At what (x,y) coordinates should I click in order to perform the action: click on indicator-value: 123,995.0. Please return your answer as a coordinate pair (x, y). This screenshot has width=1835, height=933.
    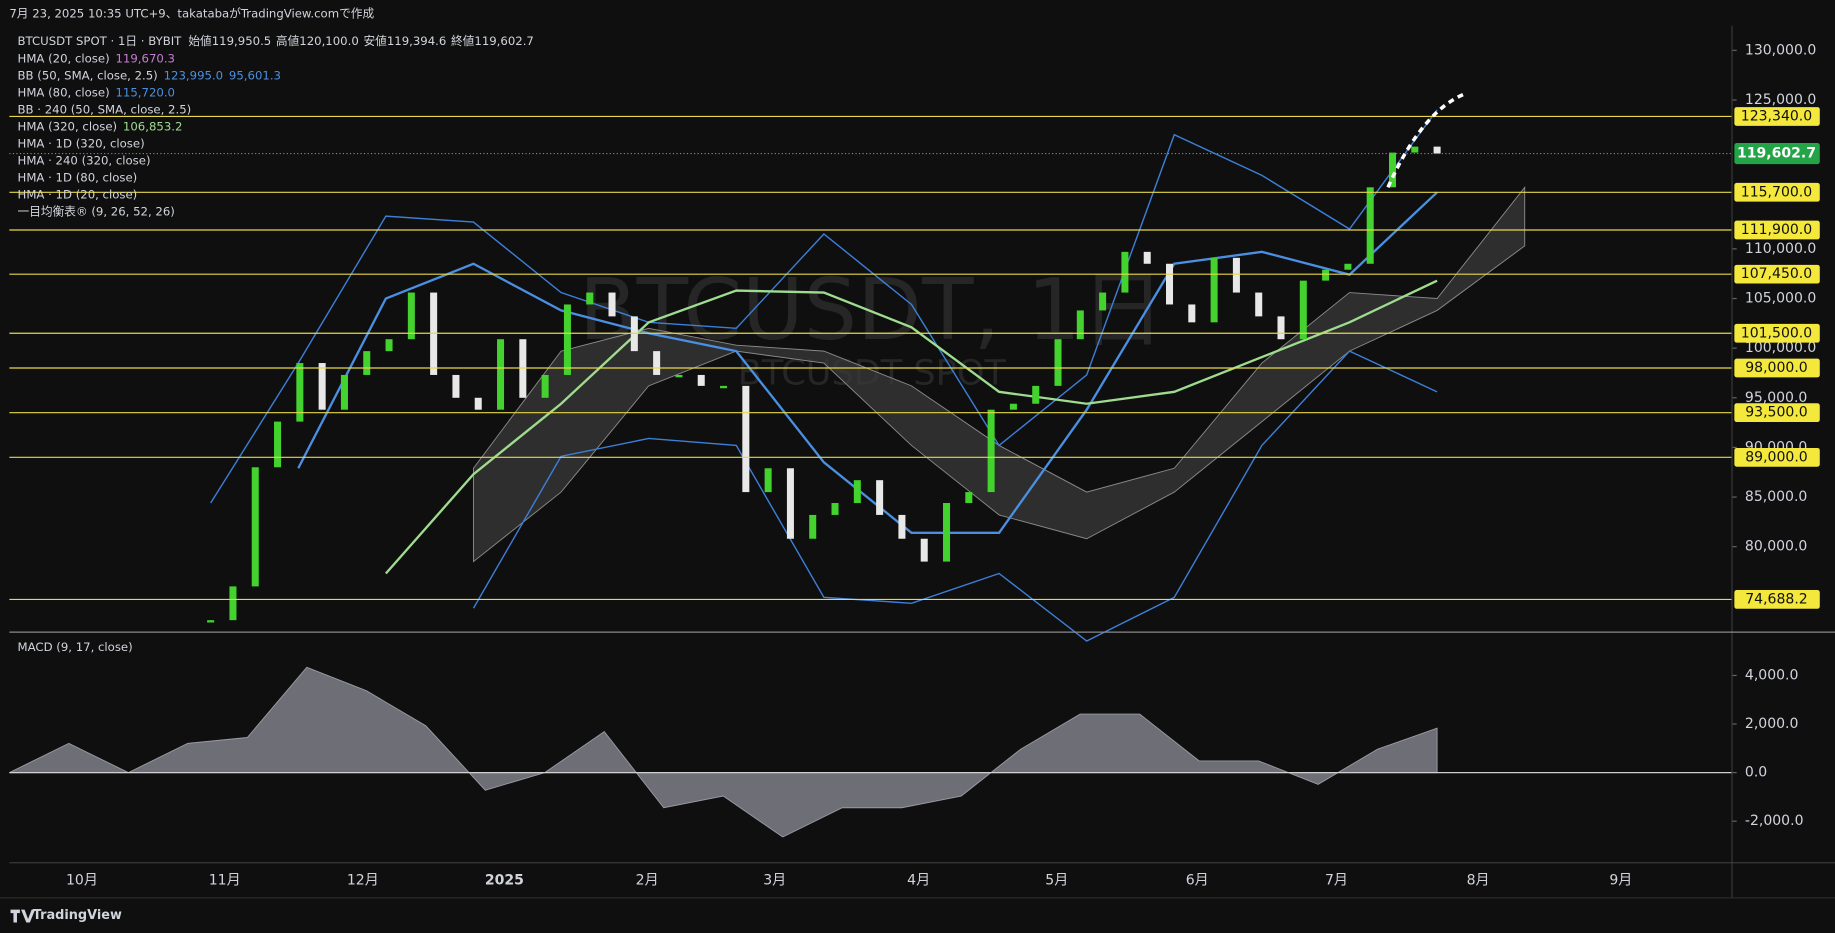
    Looking at the image, I should click on (193, 75).